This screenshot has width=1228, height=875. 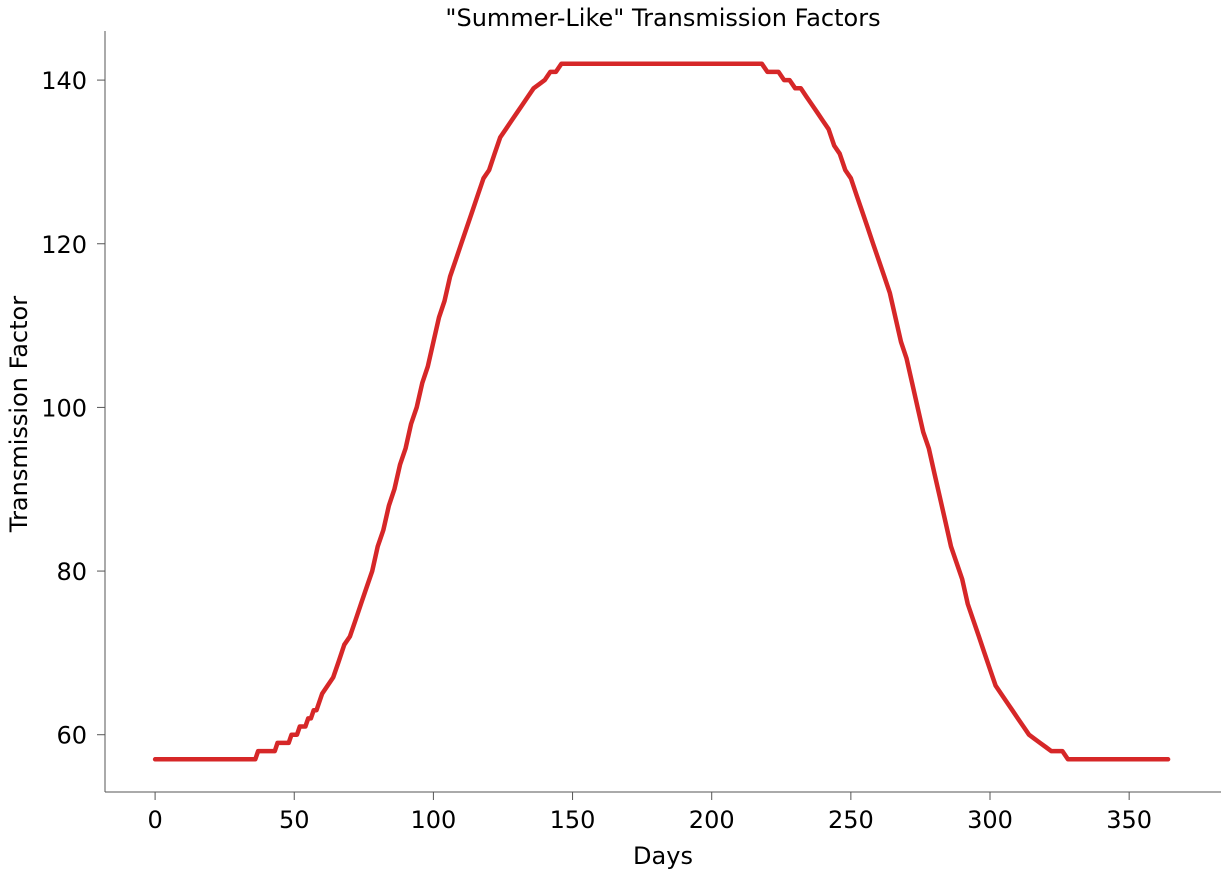 I want to click on x-tick-label: 200, so click(x=712, y=820).